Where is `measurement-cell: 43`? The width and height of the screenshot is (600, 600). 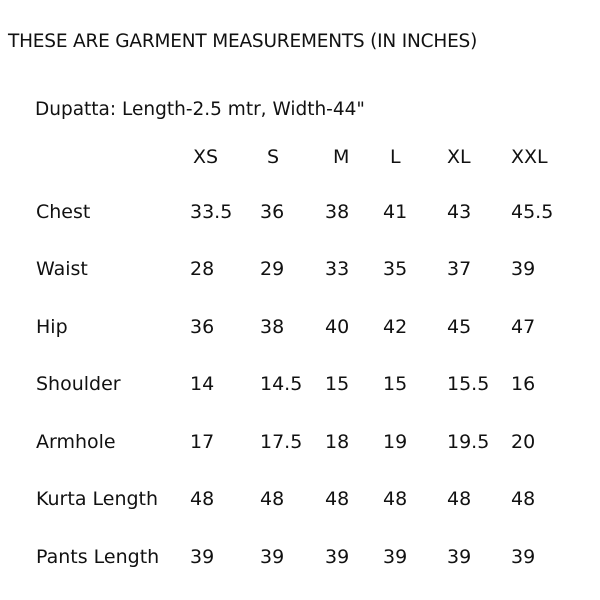
measurement-cell: 43 is located at coordinates (459, 212).